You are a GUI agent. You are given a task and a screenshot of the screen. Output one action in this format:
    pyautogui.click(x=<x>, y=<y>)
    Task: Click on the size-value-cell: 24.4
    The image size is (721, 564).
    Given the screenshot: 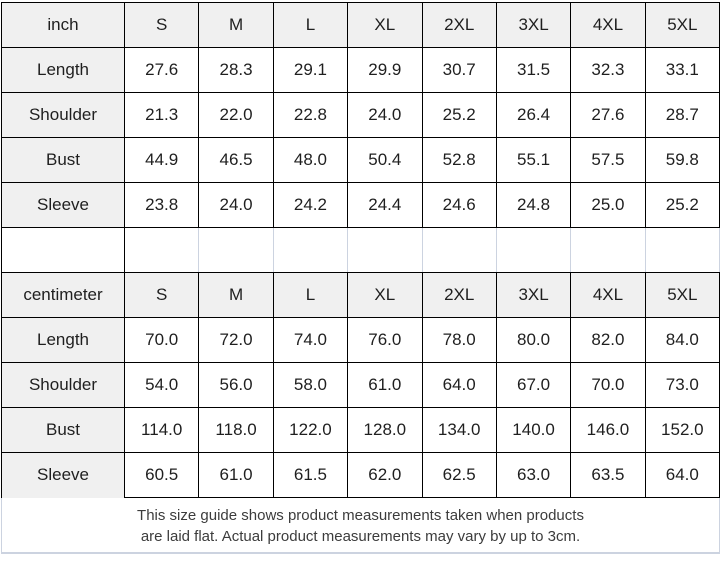 What is the action you would take?
    pyautogui.click(x=385, y=205)
    